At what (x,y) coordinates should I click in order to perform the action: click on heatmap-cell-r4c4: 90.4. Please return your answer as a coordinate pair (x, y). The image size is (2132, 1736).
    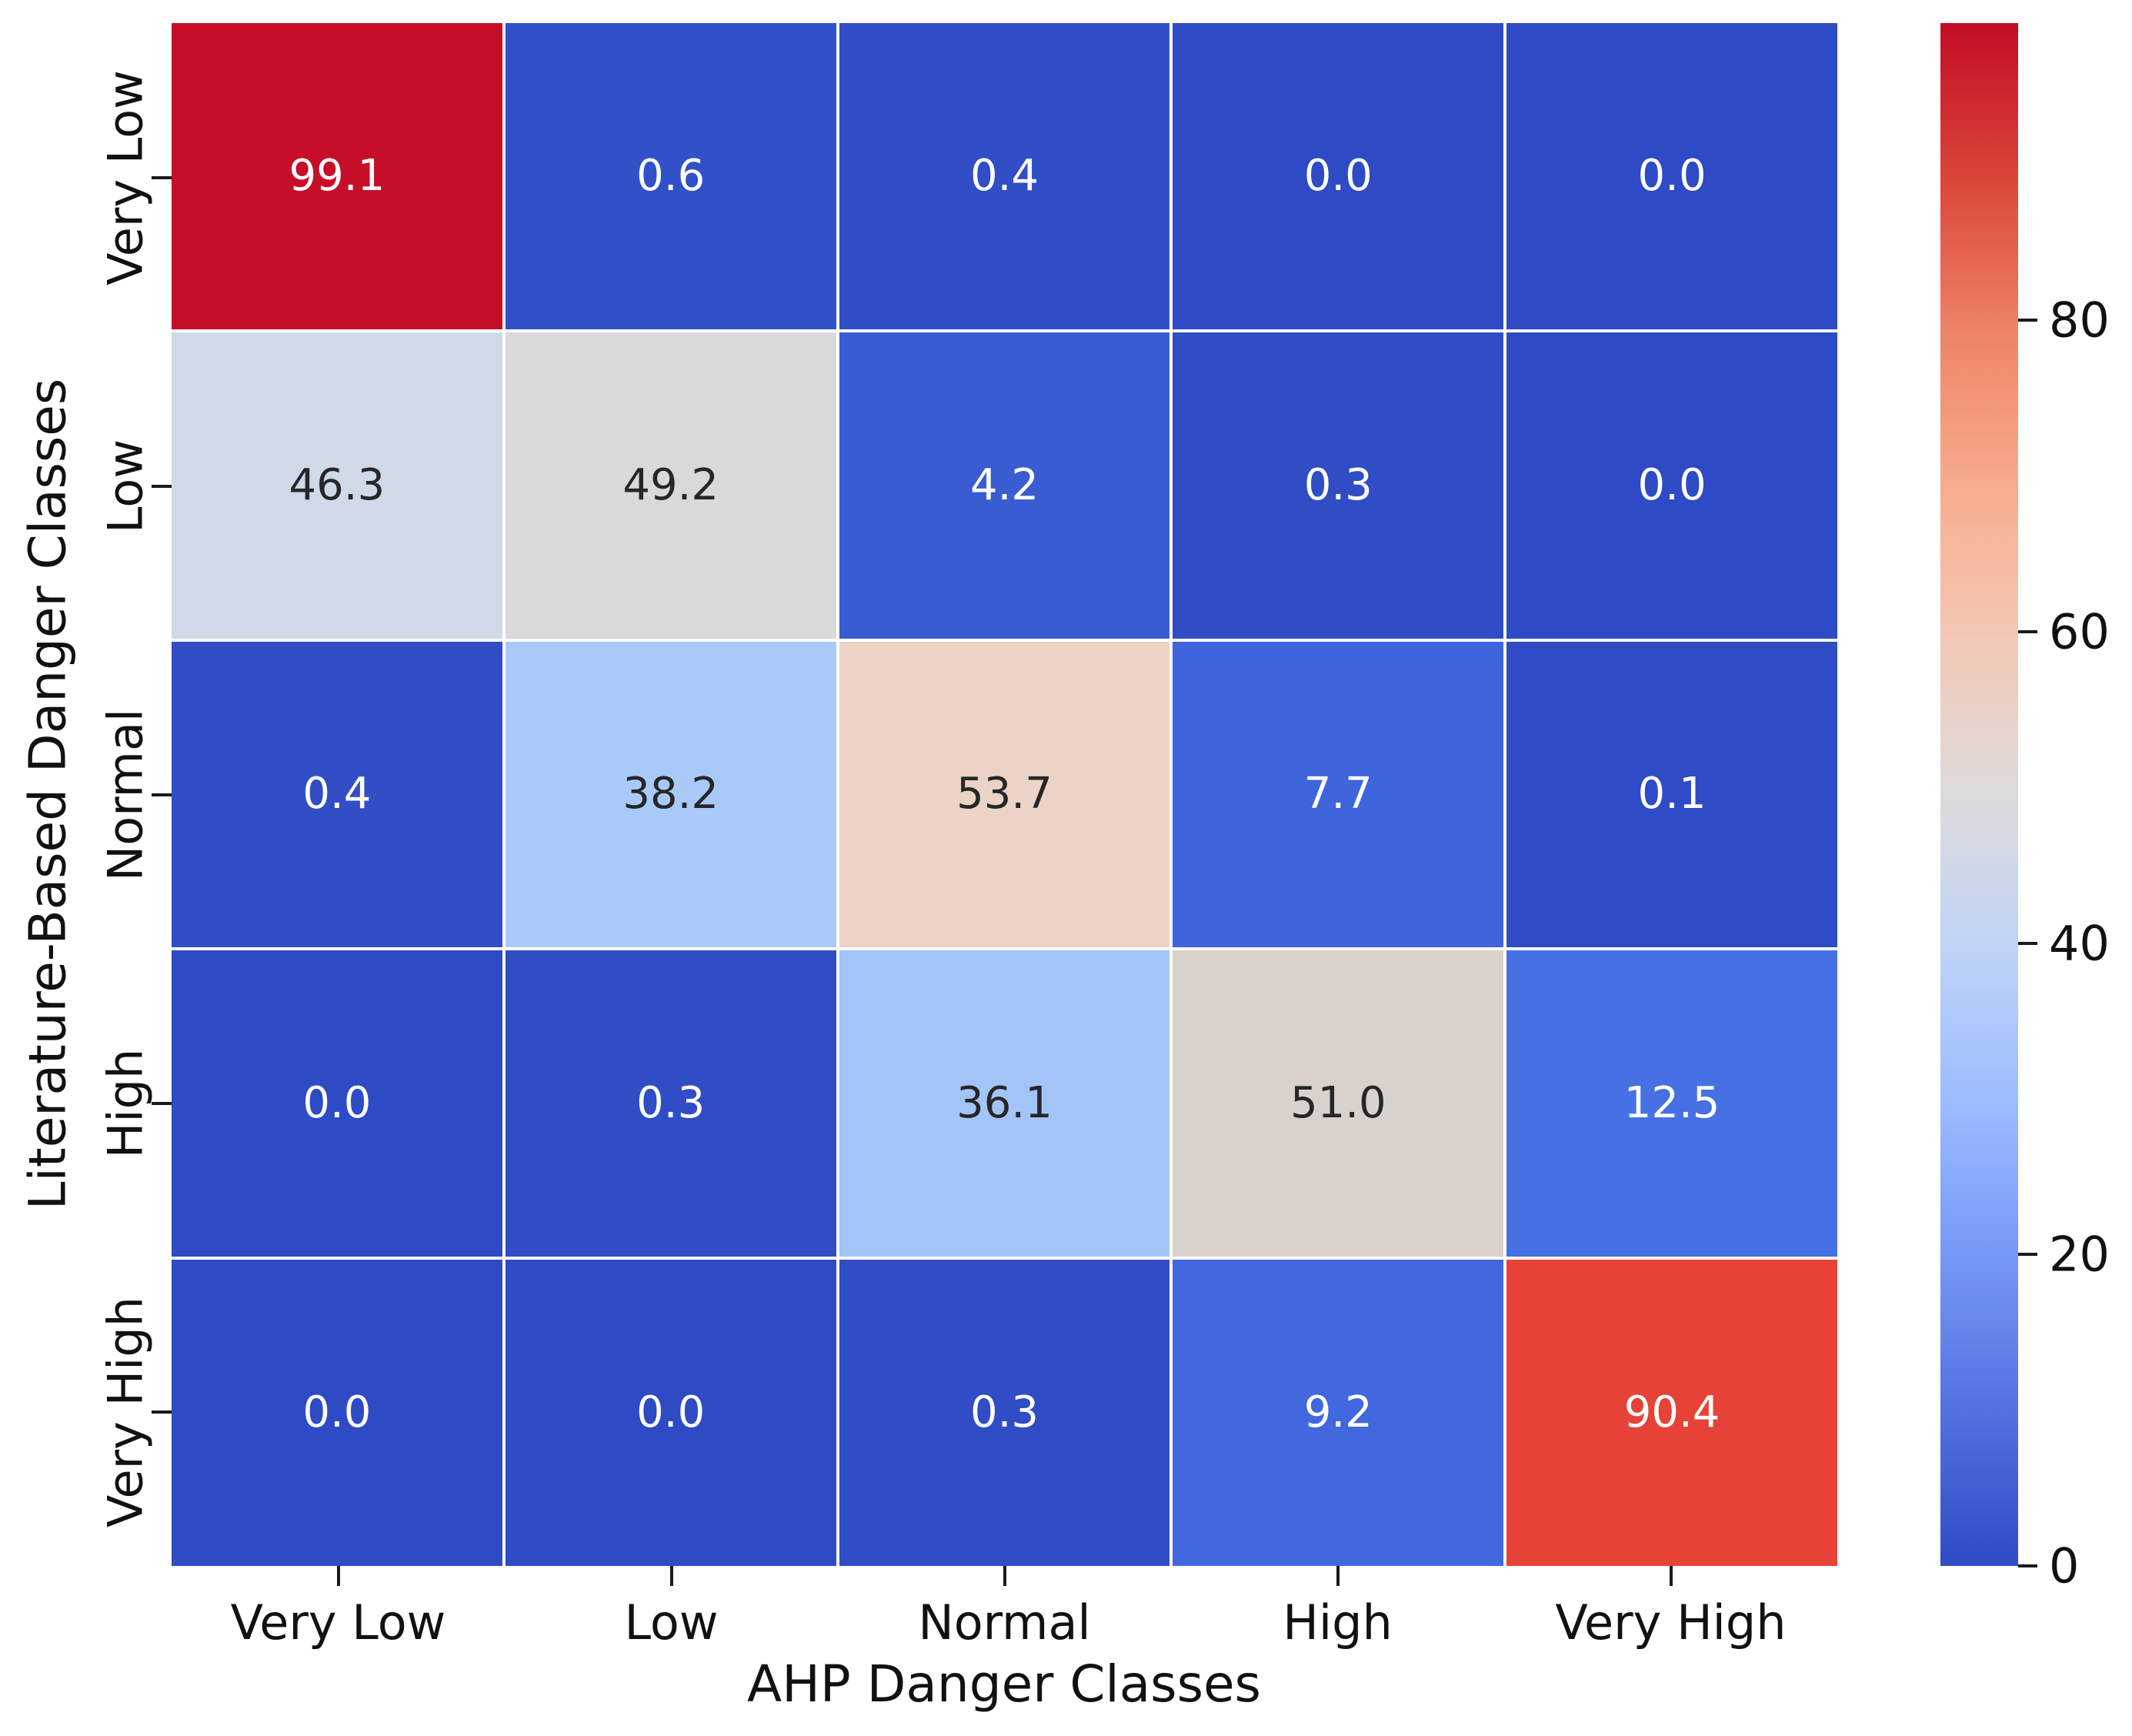
    Looking at the image, I should click on (1671, 1413).